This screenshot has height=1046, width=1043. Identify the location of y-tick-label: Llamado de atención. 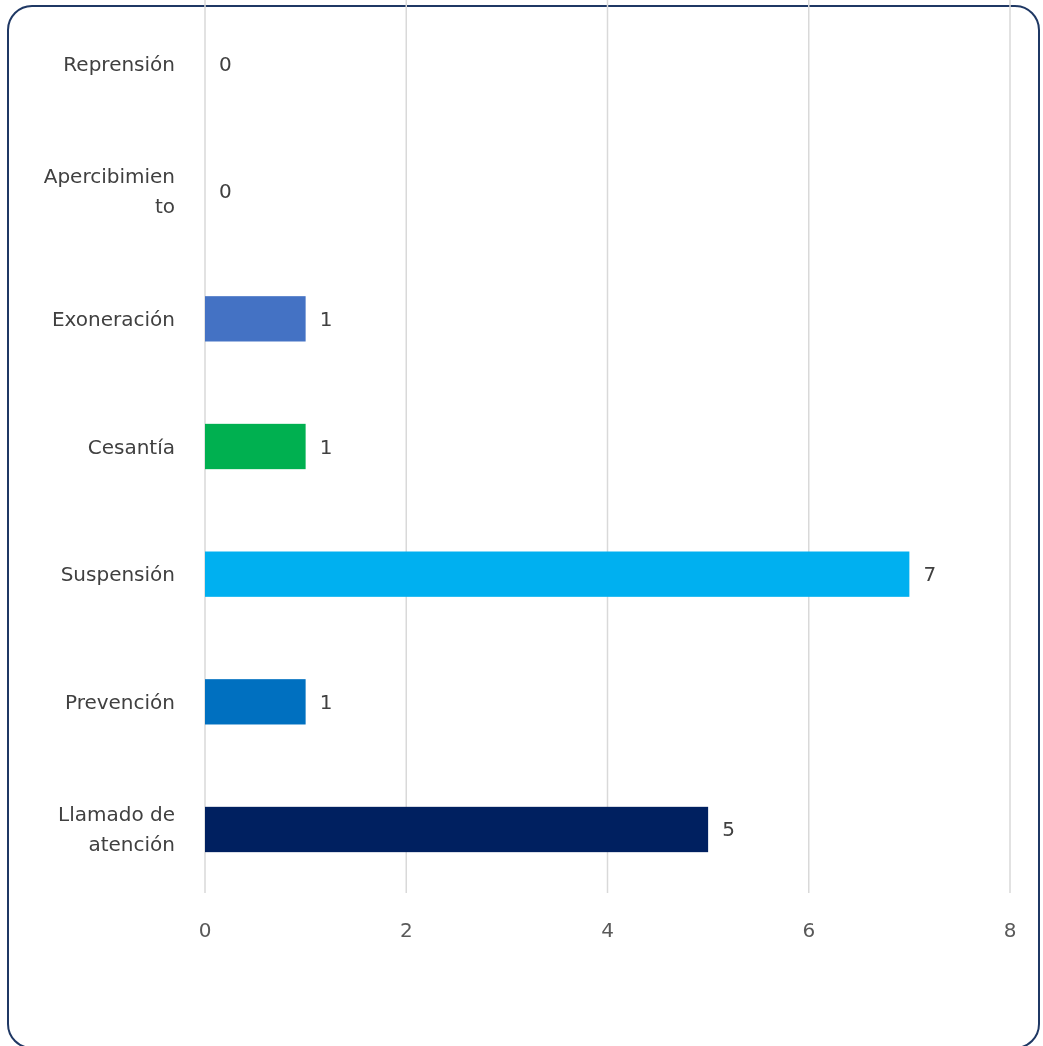
(116, 829).